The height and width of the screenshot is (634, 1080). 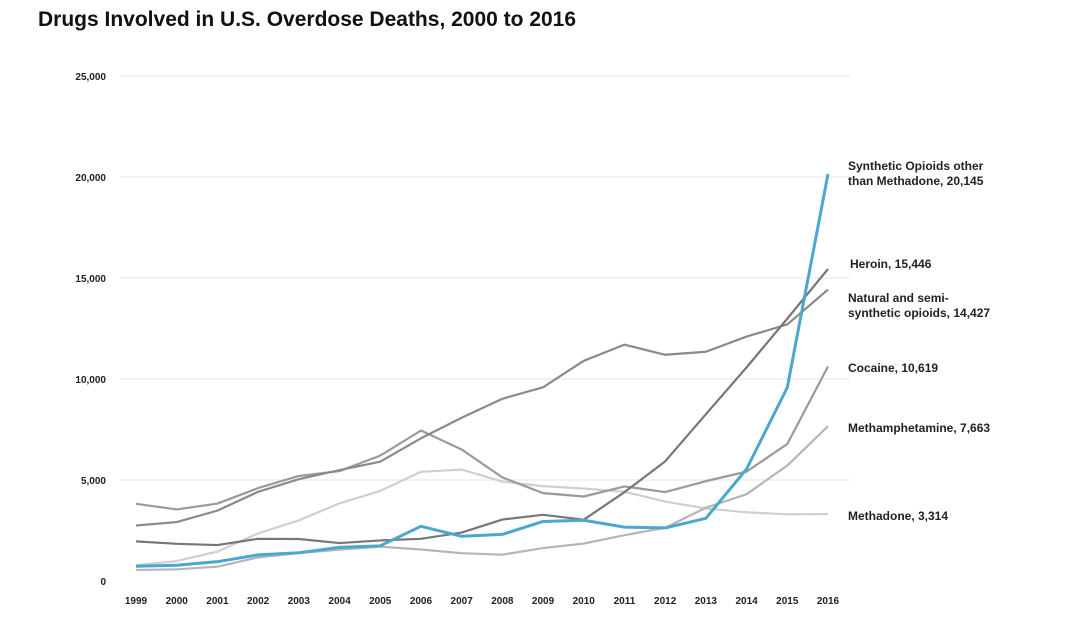 What do you see at coordinates (916, 181) in the screenshot?
I see `series-label: than Methadone, 20,145` at bounding box center [916, 181].